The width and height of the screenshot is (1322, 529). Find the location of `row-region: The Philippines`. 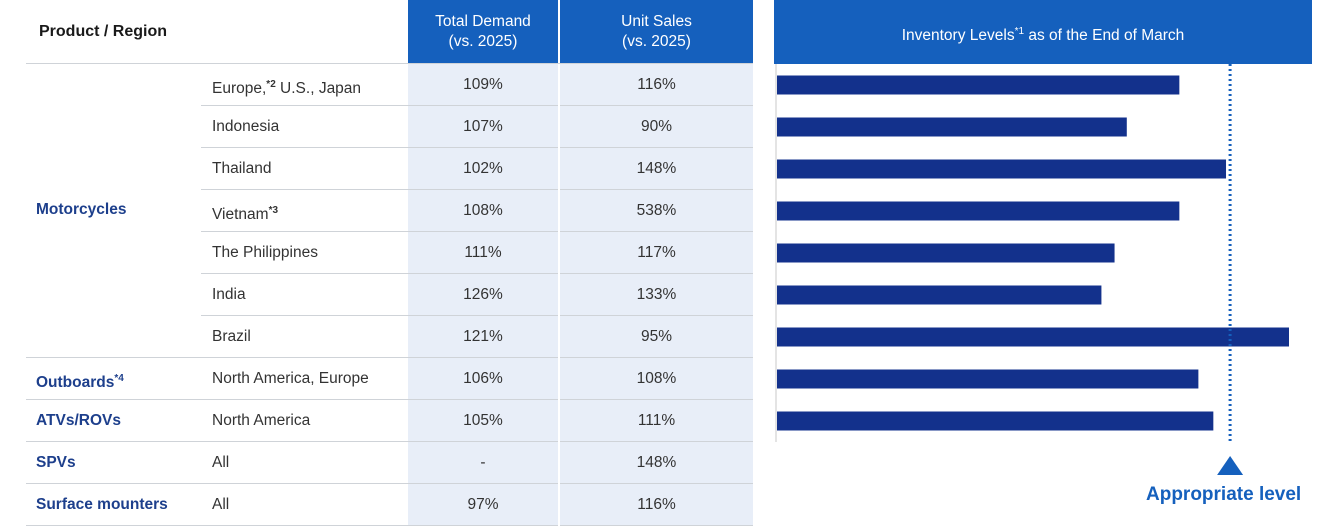

row-region: The Philippines is located at coordinates (265, 253).